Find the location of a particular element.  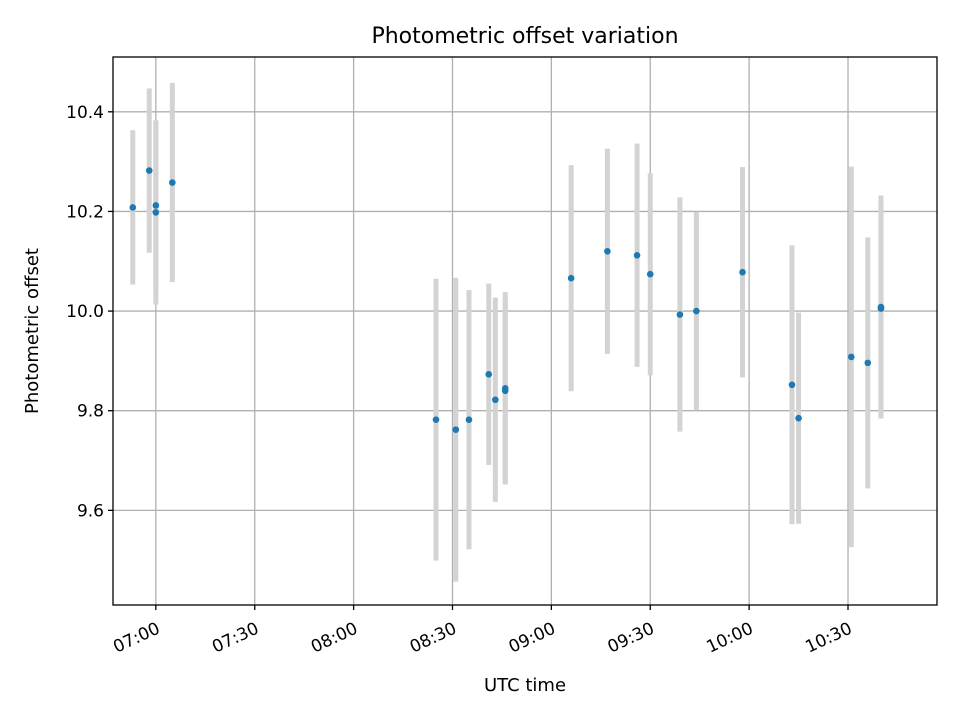

chart-title: Photometric offset variation is located at coordinates (524, 36).